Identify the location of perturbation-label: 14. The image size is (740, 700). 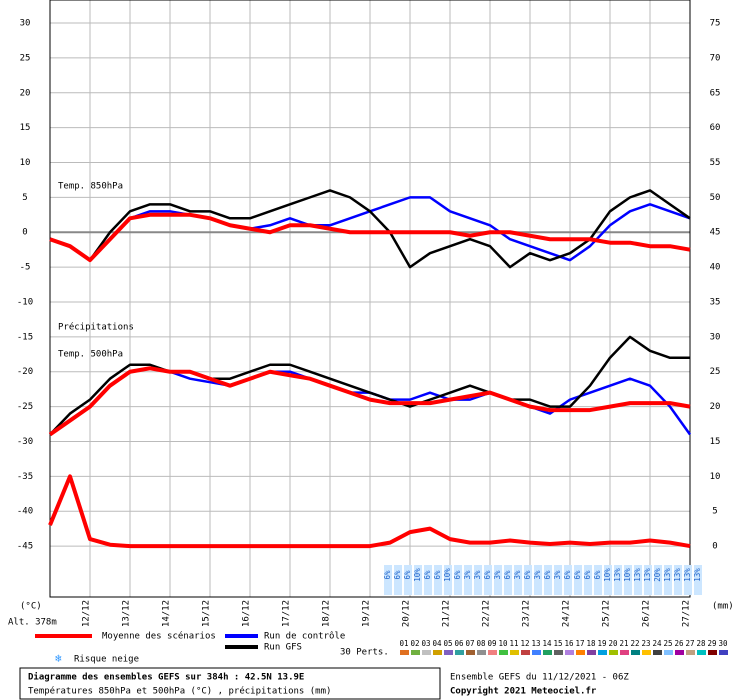
(547, 643).